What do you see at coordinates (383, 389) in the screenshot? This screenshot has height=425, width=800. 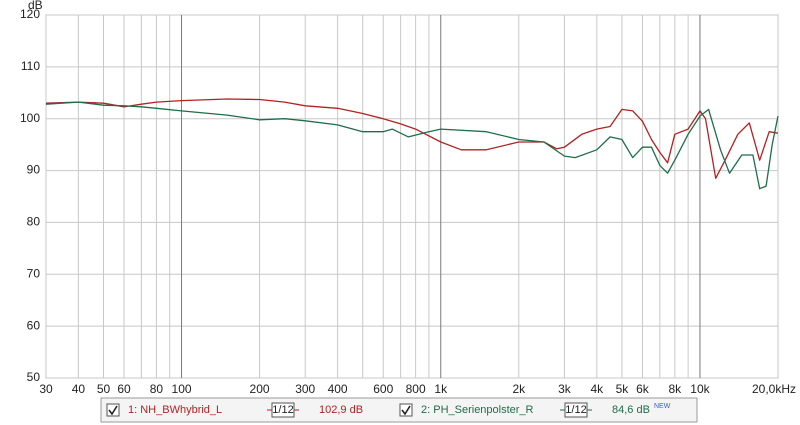 I see `x-tick-label: 600` at bounding box center [383, 389].